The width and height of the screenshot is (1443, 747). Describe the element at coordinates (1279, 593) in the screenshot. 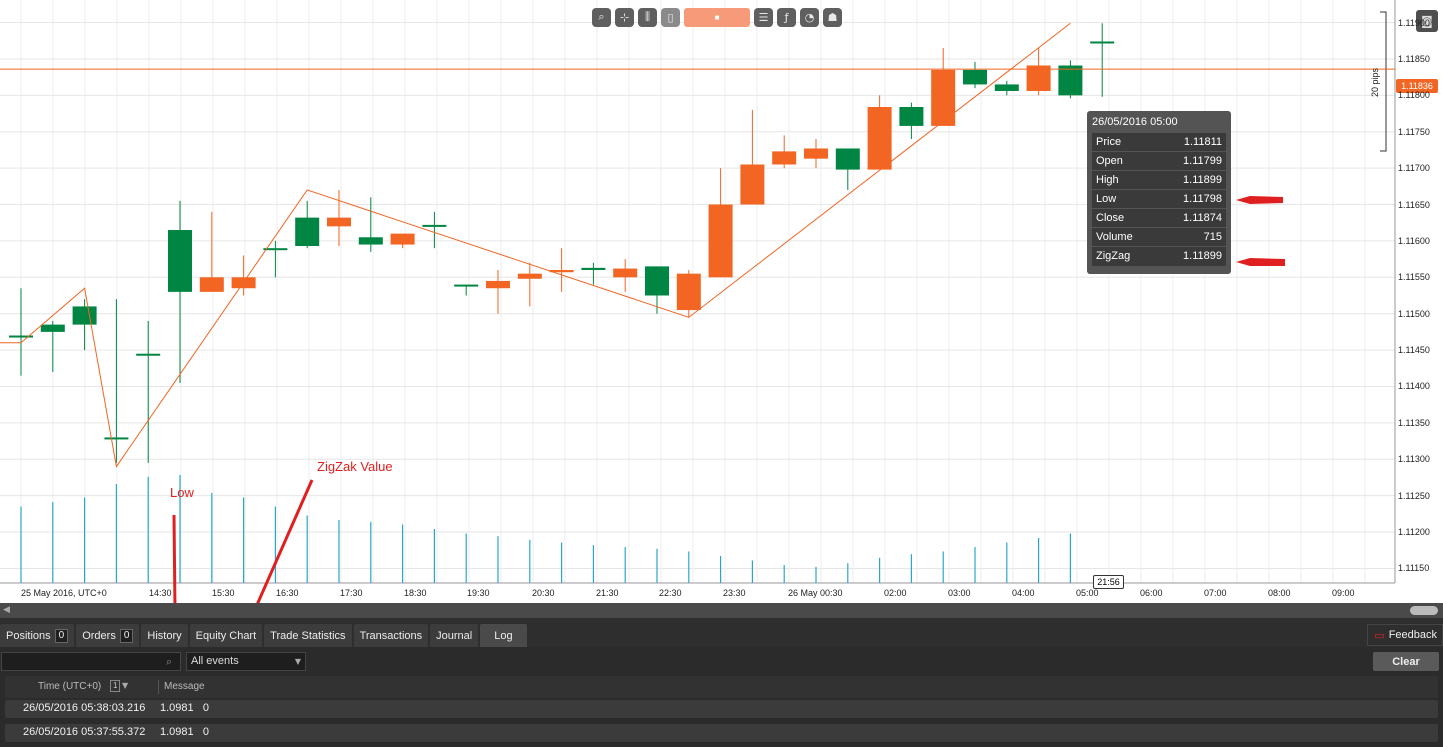

I see `x-tick-label: 08:00` at that location.